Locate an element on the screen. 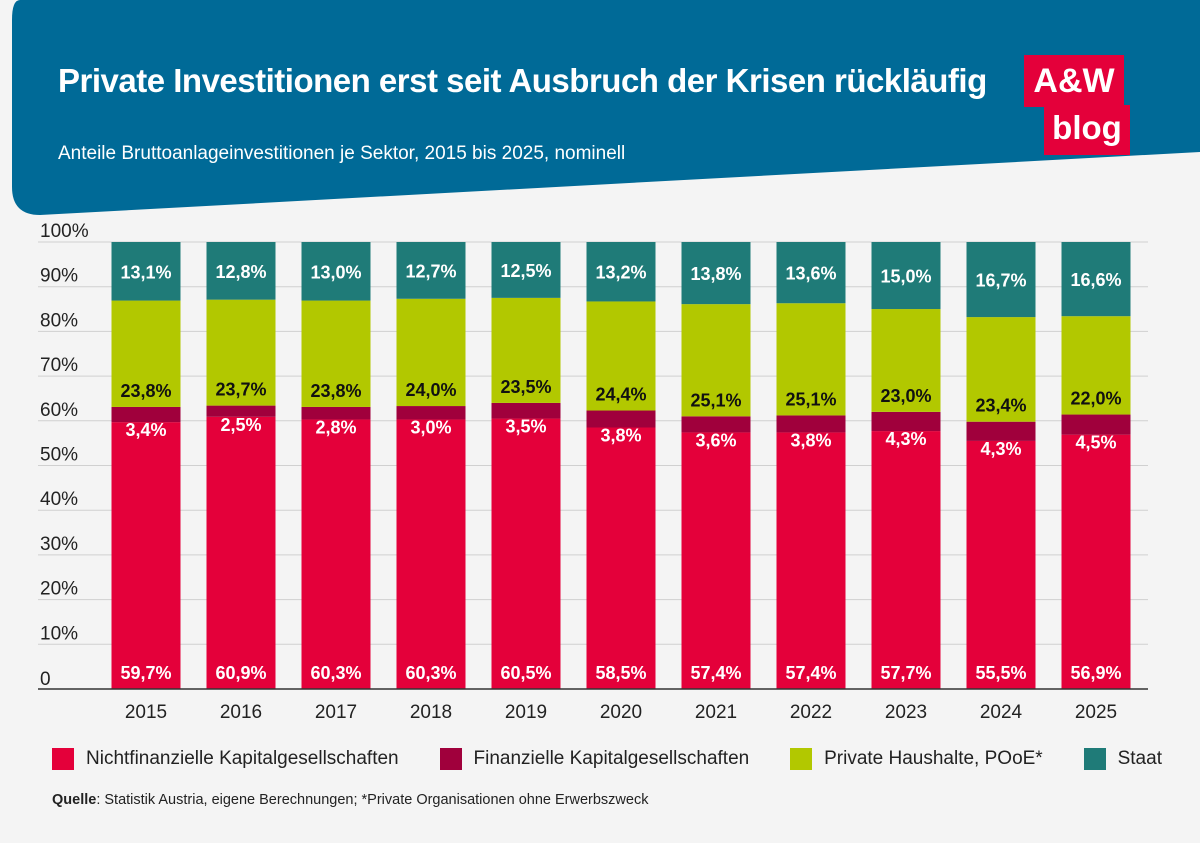 This screenshot has width=1200, height=843. x-tick-label: 2018 is located at coordinates (431, 712).